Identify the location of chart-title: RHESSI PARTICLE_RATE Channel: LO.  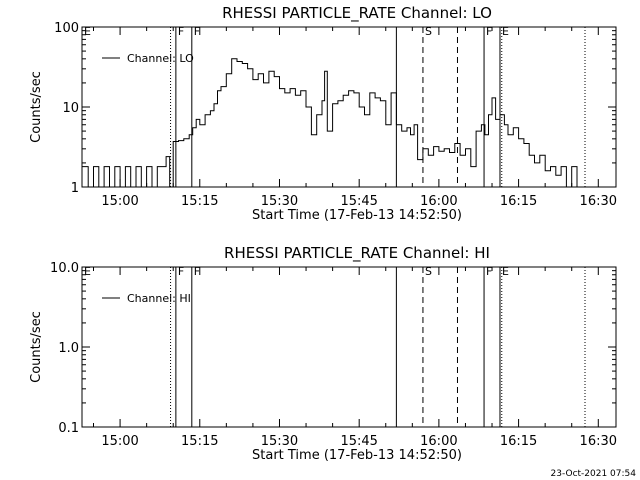
(357, 13).